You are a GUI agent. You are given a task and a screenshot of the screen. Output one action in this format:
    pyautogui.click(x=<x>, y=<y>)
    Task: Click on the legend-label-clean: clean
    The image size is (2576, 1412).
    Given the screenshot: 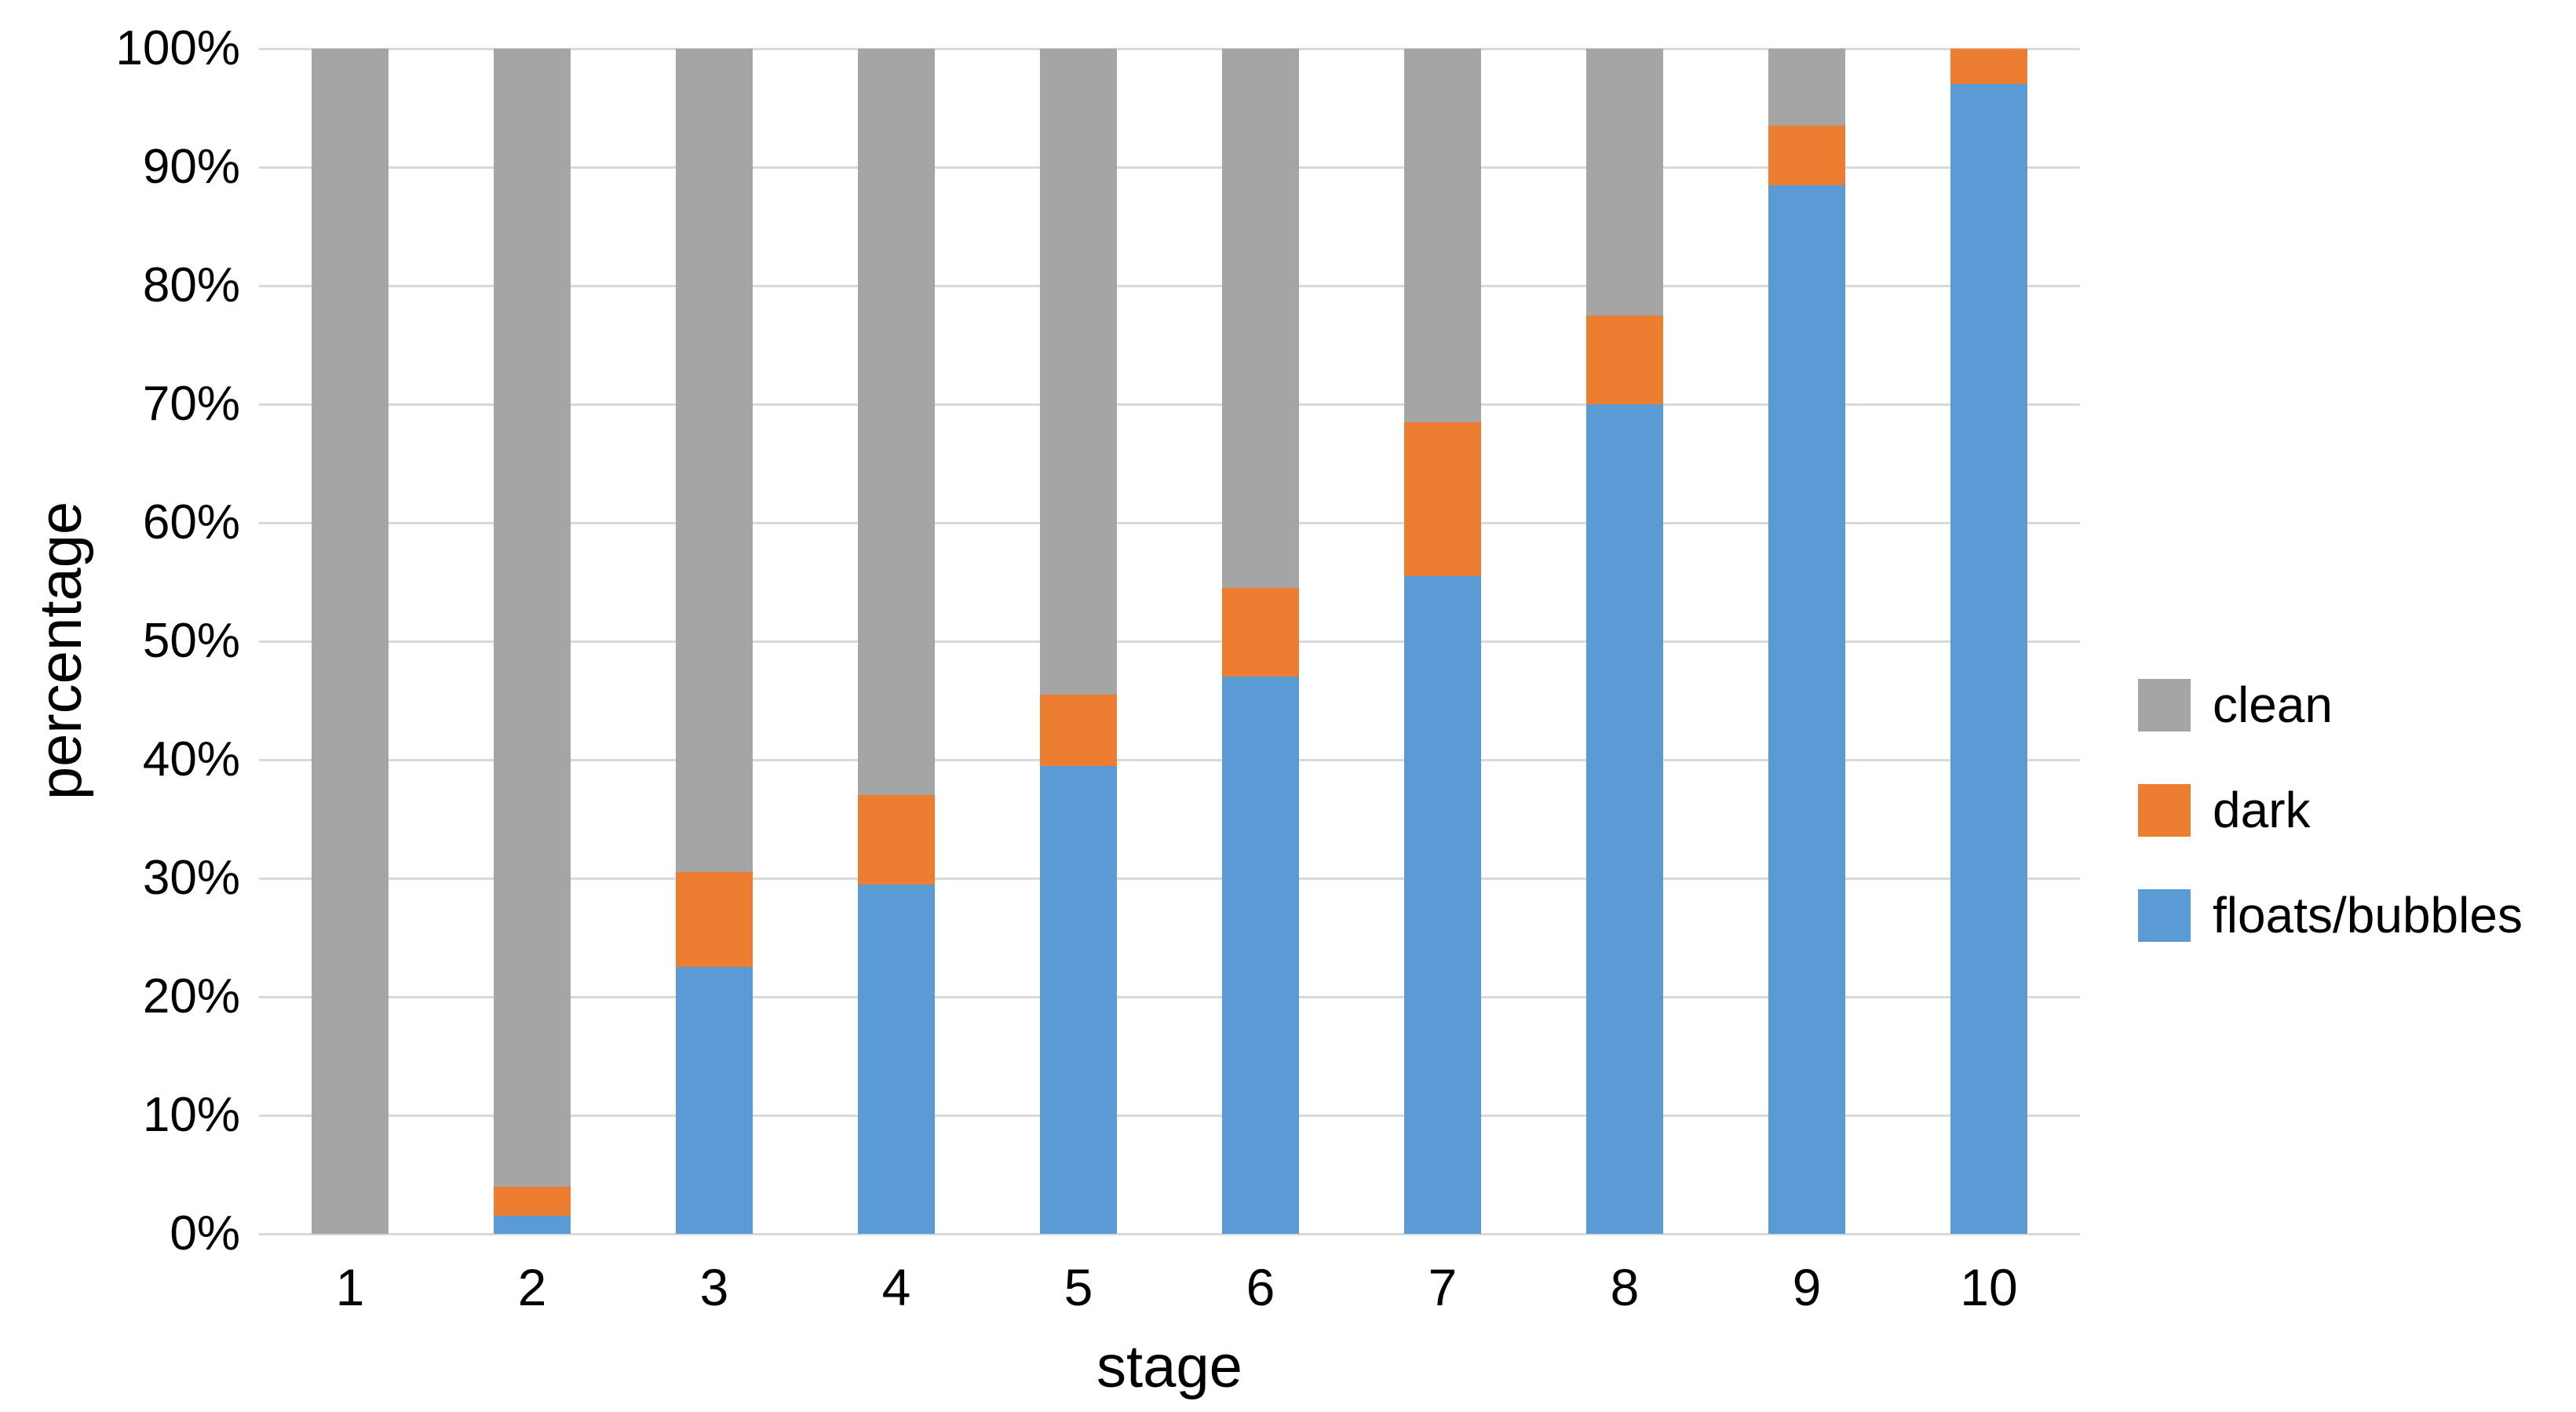 What is the action you would take?
    pyautogui.click(x=2273, y=705)
    